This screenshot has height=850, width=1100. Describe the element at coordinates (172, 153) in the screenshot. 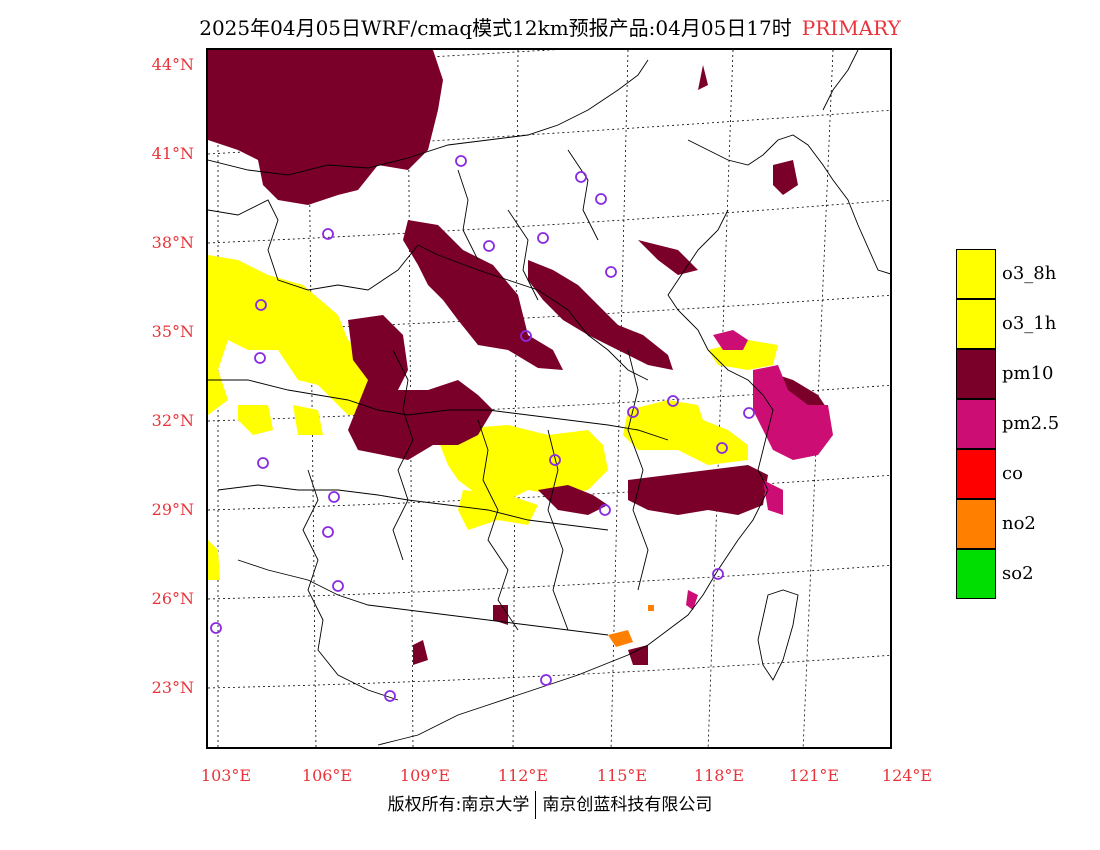

I see `lat-label: 41°N` at that location.